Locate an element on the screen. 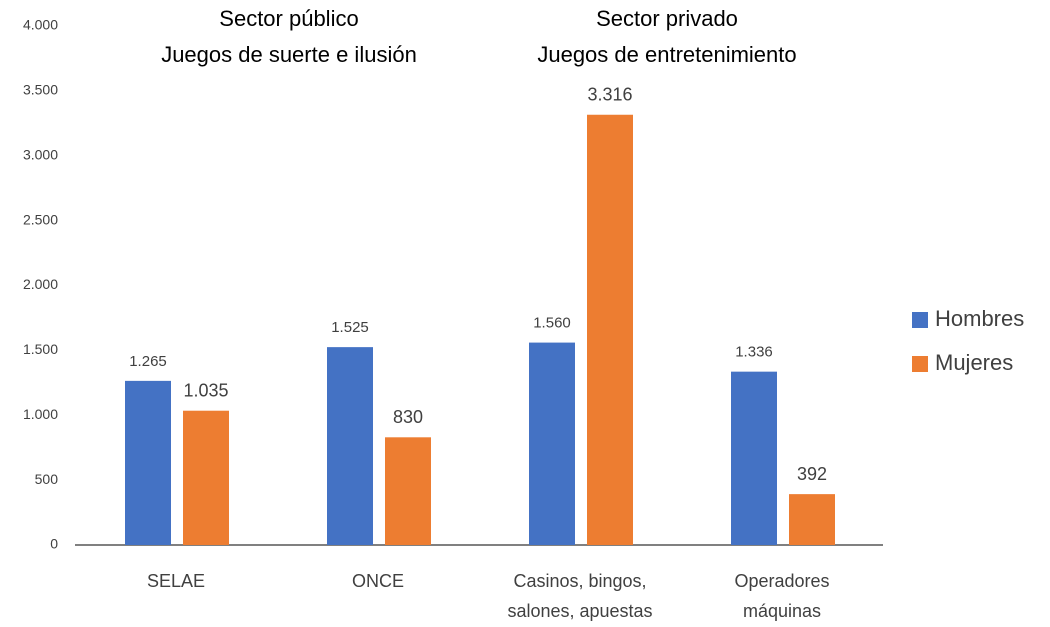 The image size is (1050, 627). annotation: Juegos de suerte e ilusión is located at coordinates (289, 54).